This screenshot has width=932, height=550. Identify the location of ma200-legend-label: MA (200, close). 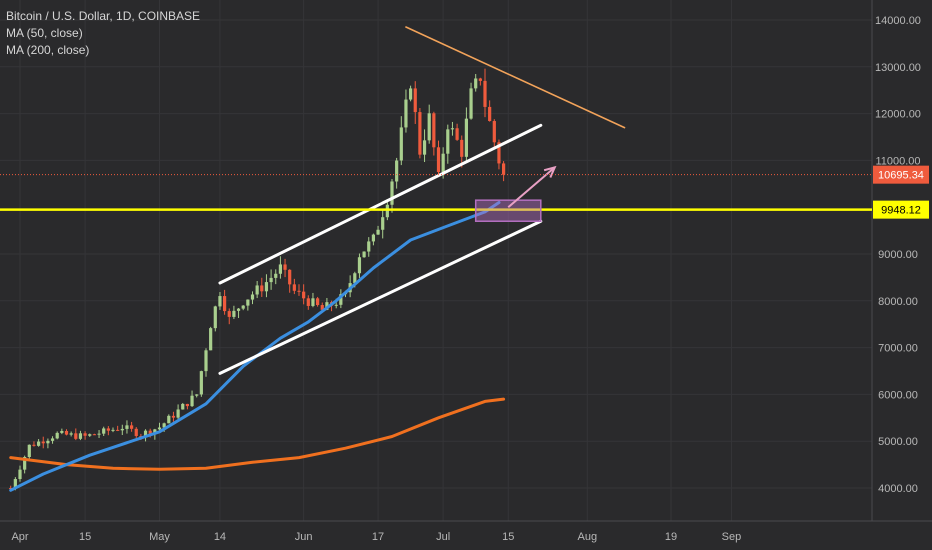
(48, 50).